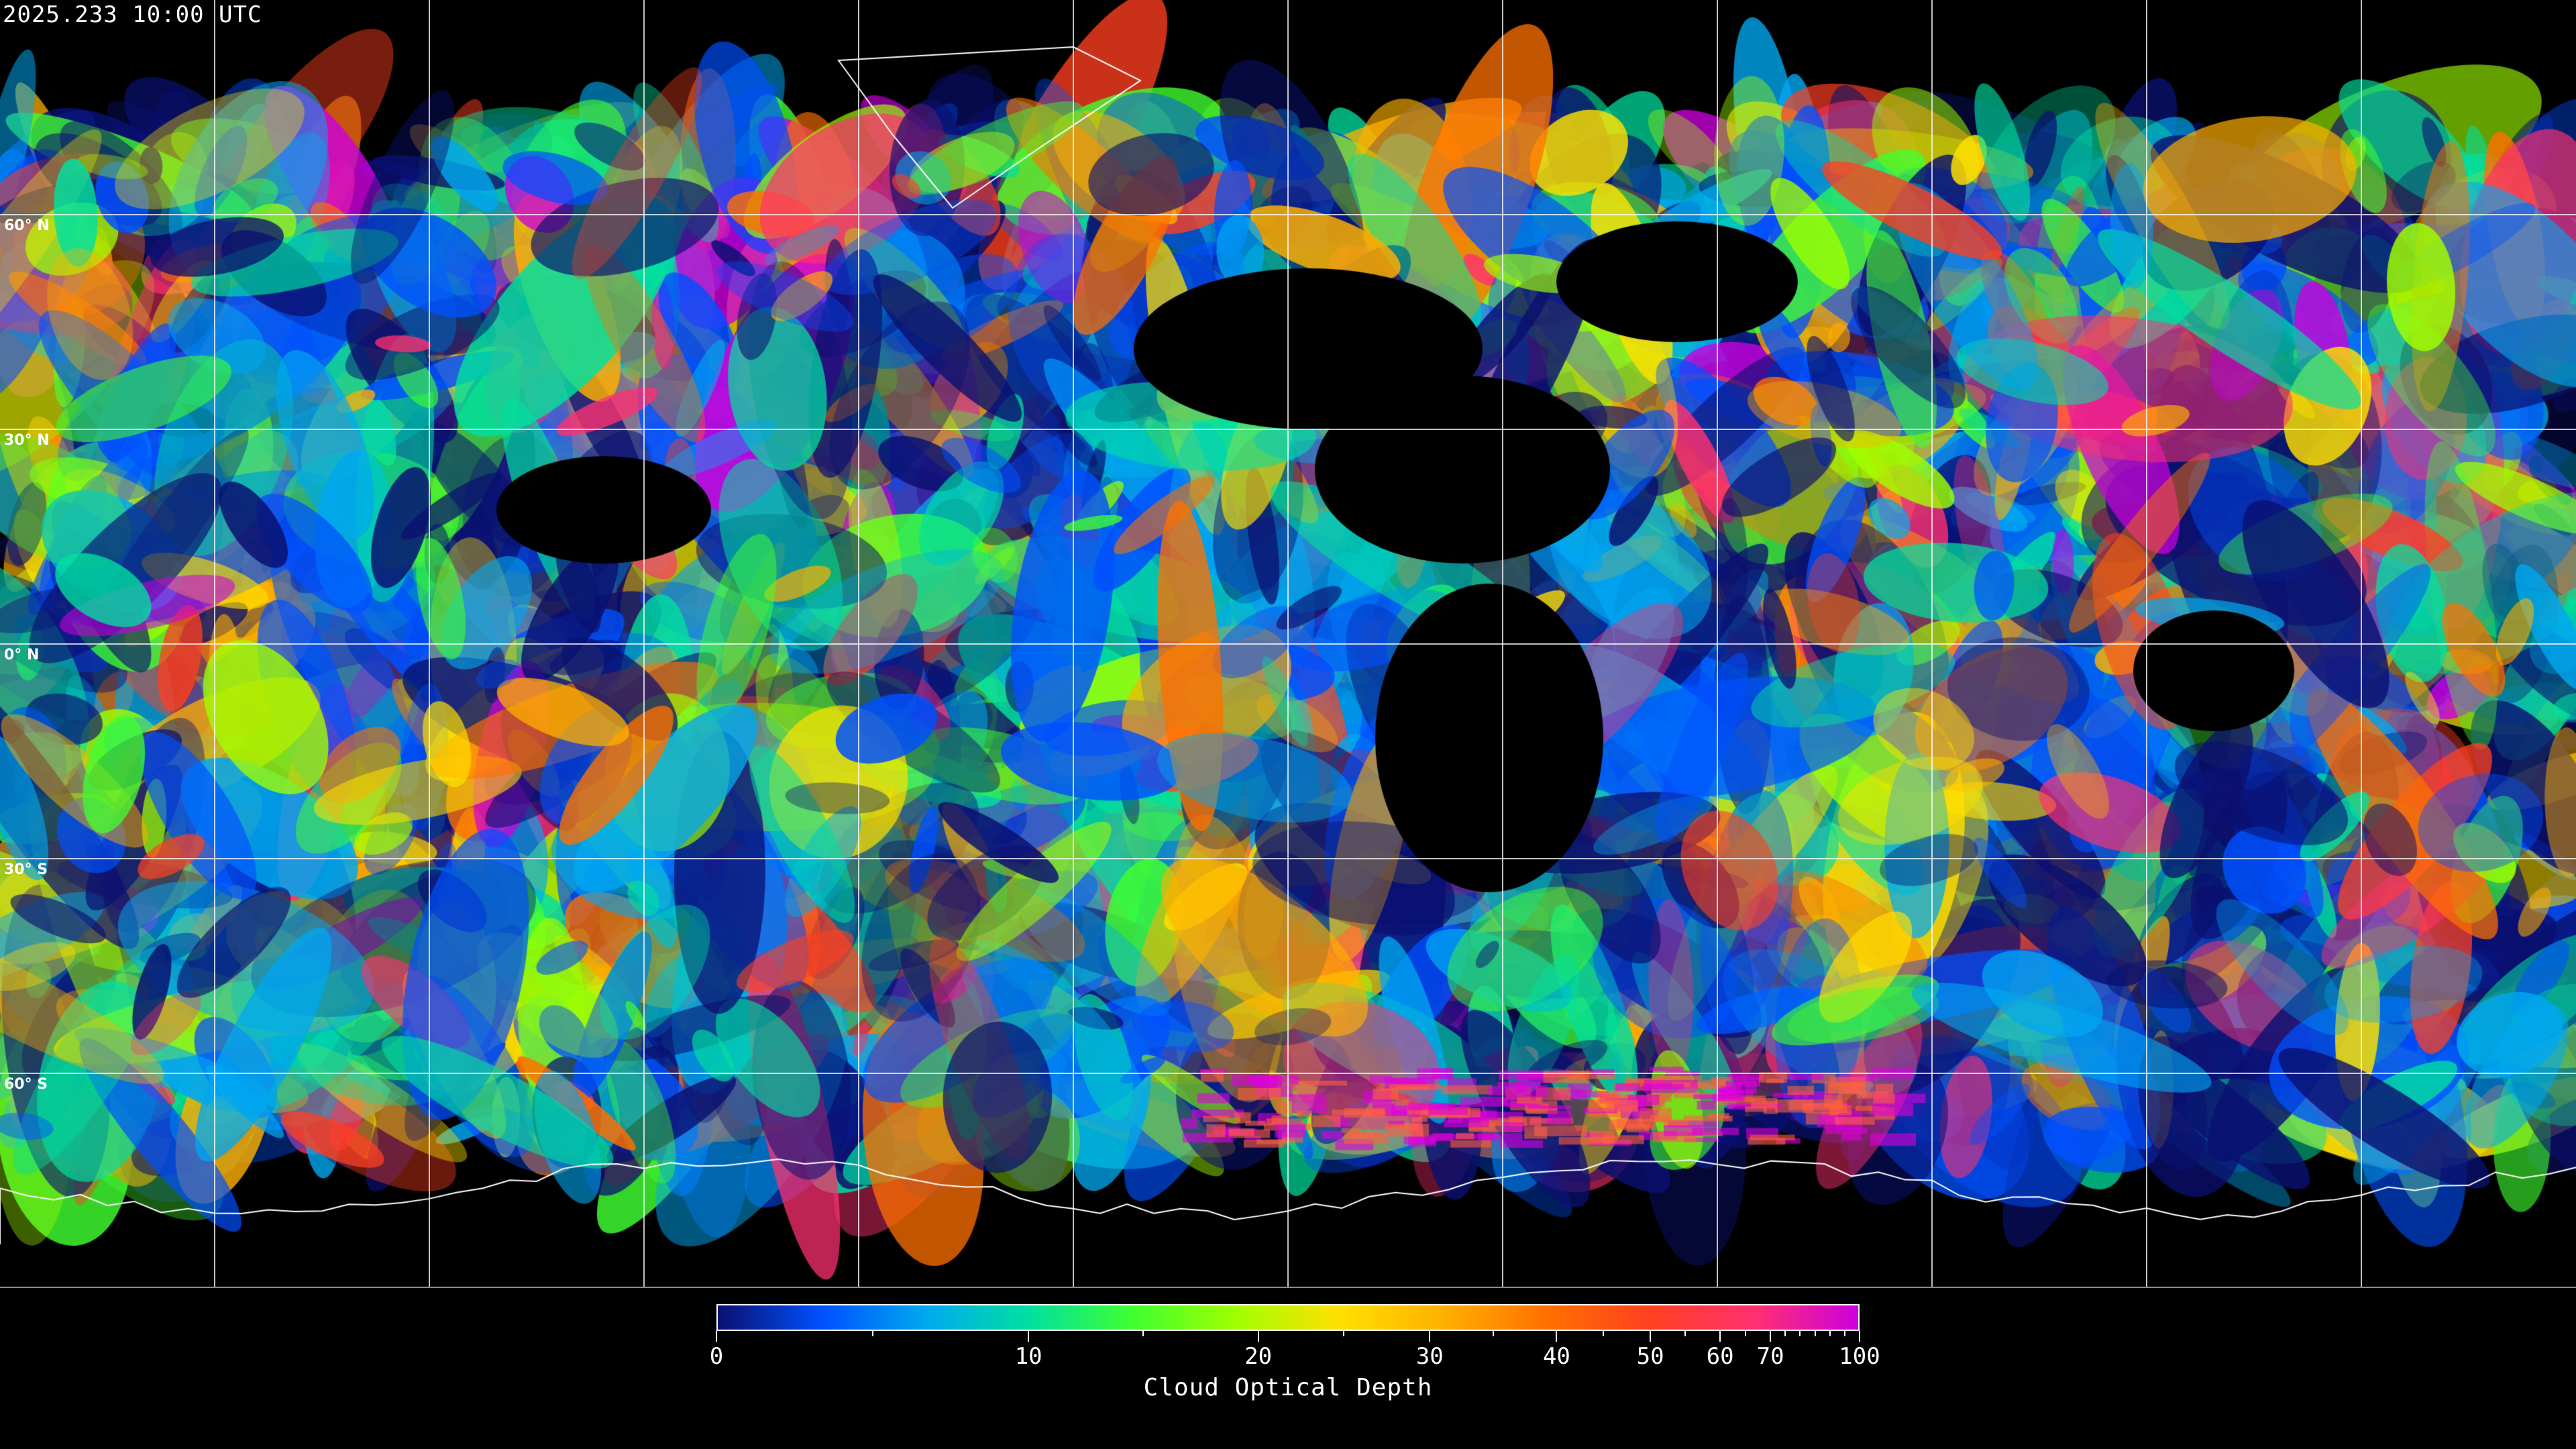 The height and width of the screenshot is (1449, 2576). I want to click on colorbar-tick-label: 30, so click(1429, 1356).